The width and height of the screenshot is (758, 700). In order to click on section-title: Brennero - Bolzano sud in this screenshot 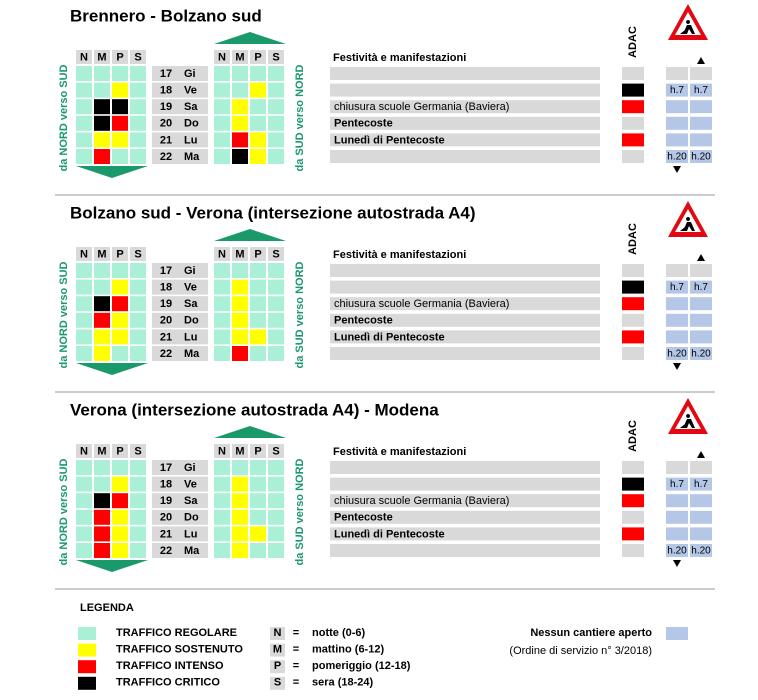, I will do `click(166, 15)`.